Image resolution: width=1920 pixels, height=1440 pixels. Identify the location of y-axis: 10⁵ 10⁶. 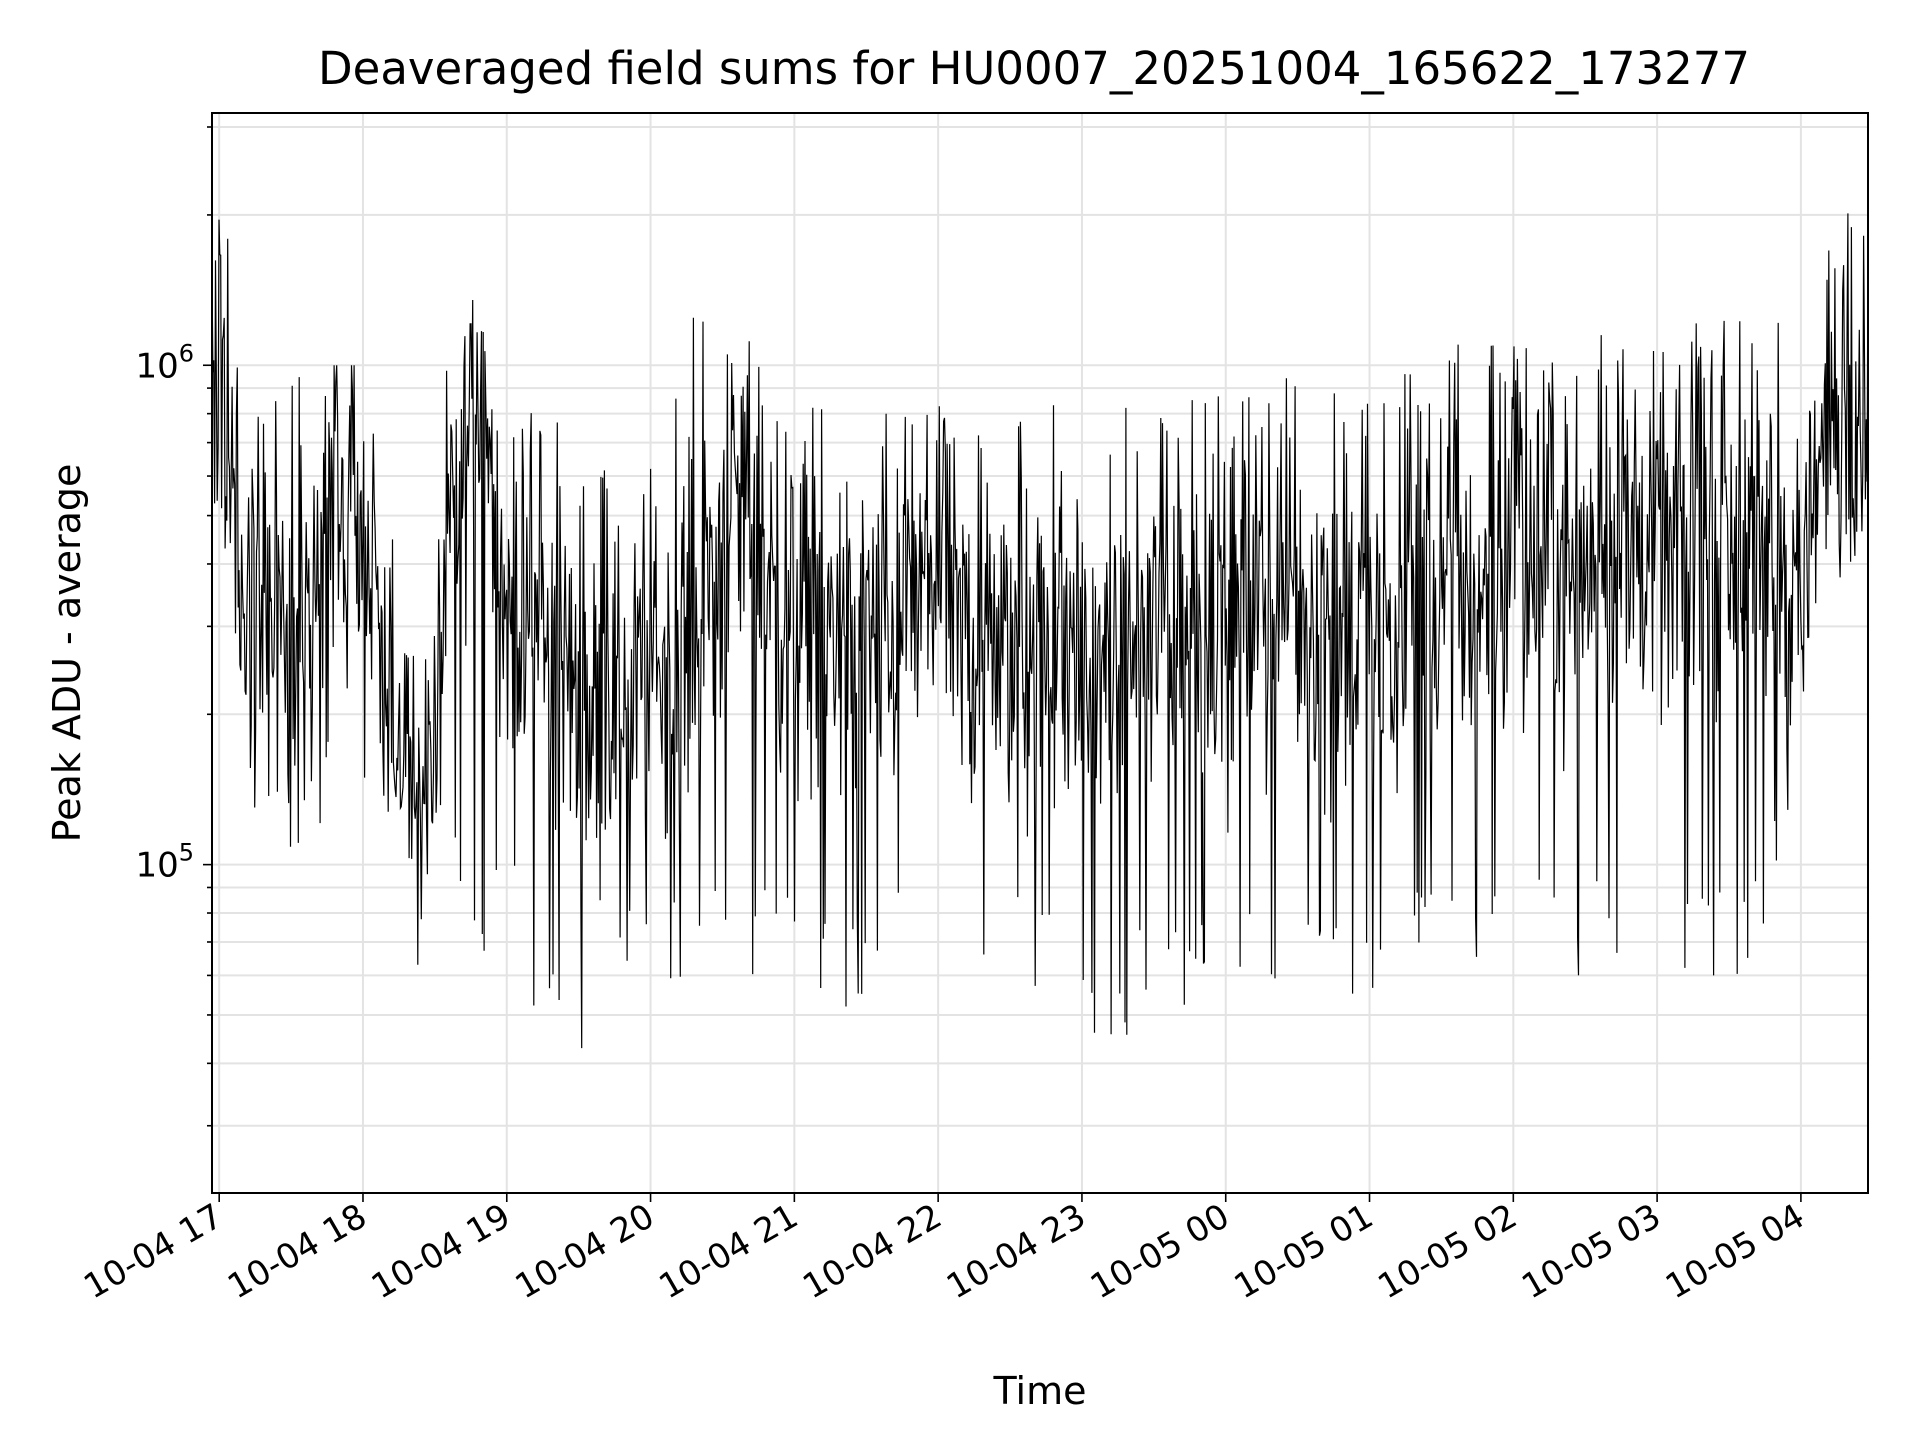
(173, 626).